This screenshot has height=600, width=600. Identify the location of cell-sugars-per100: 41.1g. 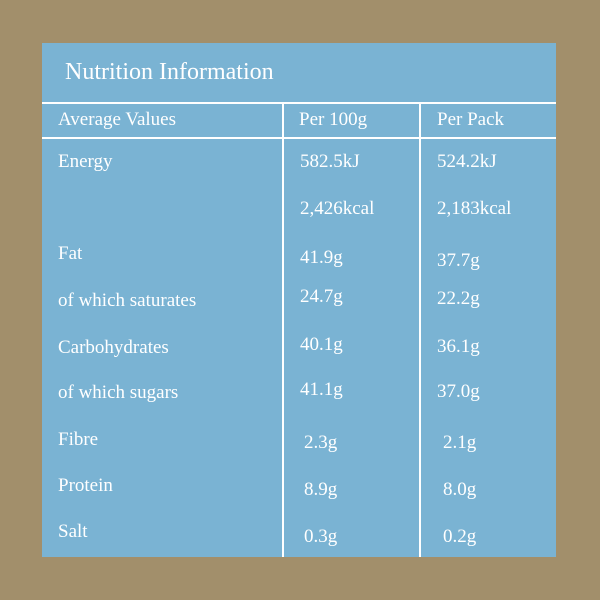
(321, 389).